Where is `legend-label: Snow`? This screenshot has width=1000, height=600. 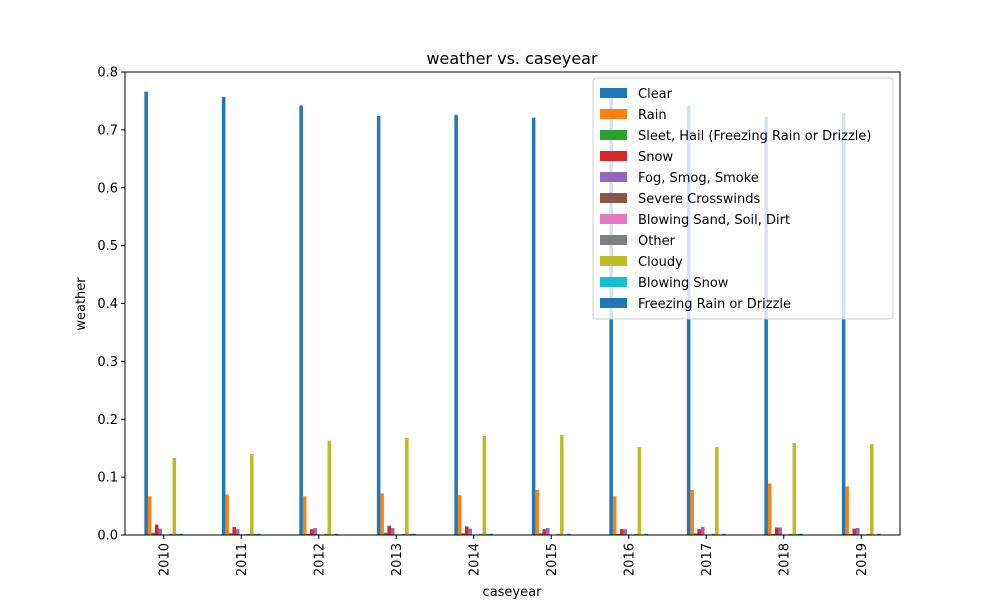
legend-label: Snow is located at coordinates (655, 157).